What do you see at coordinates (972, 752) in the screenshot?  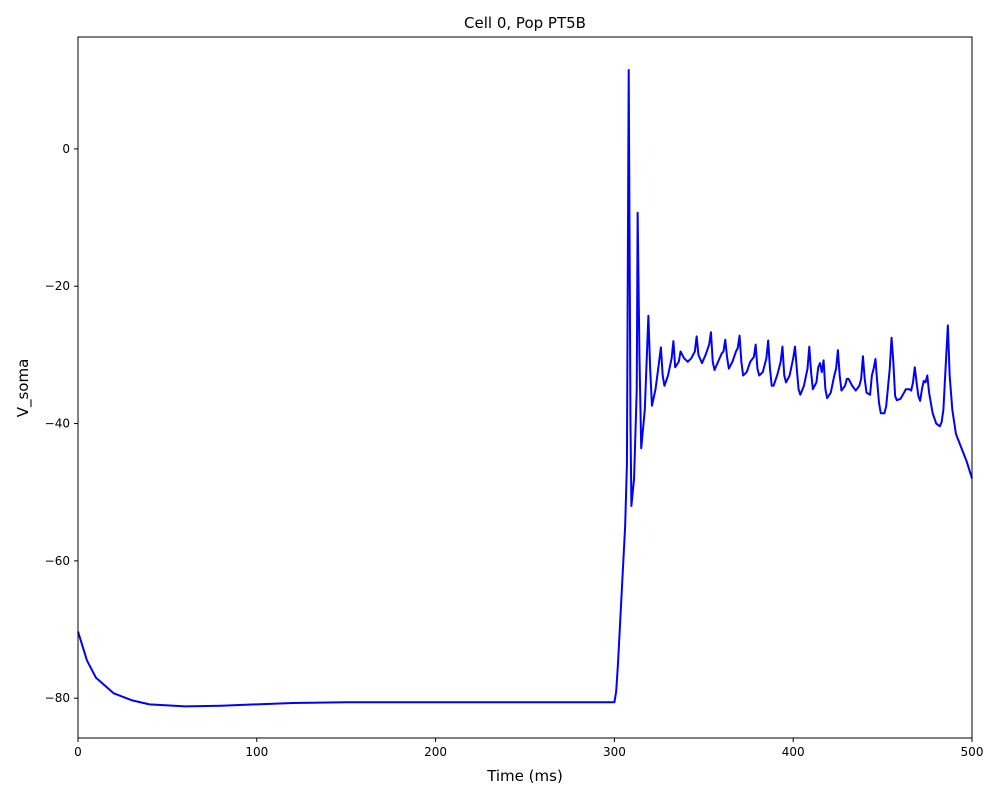 I see `x-tick-label: 500` at bounding box center [972, 752].